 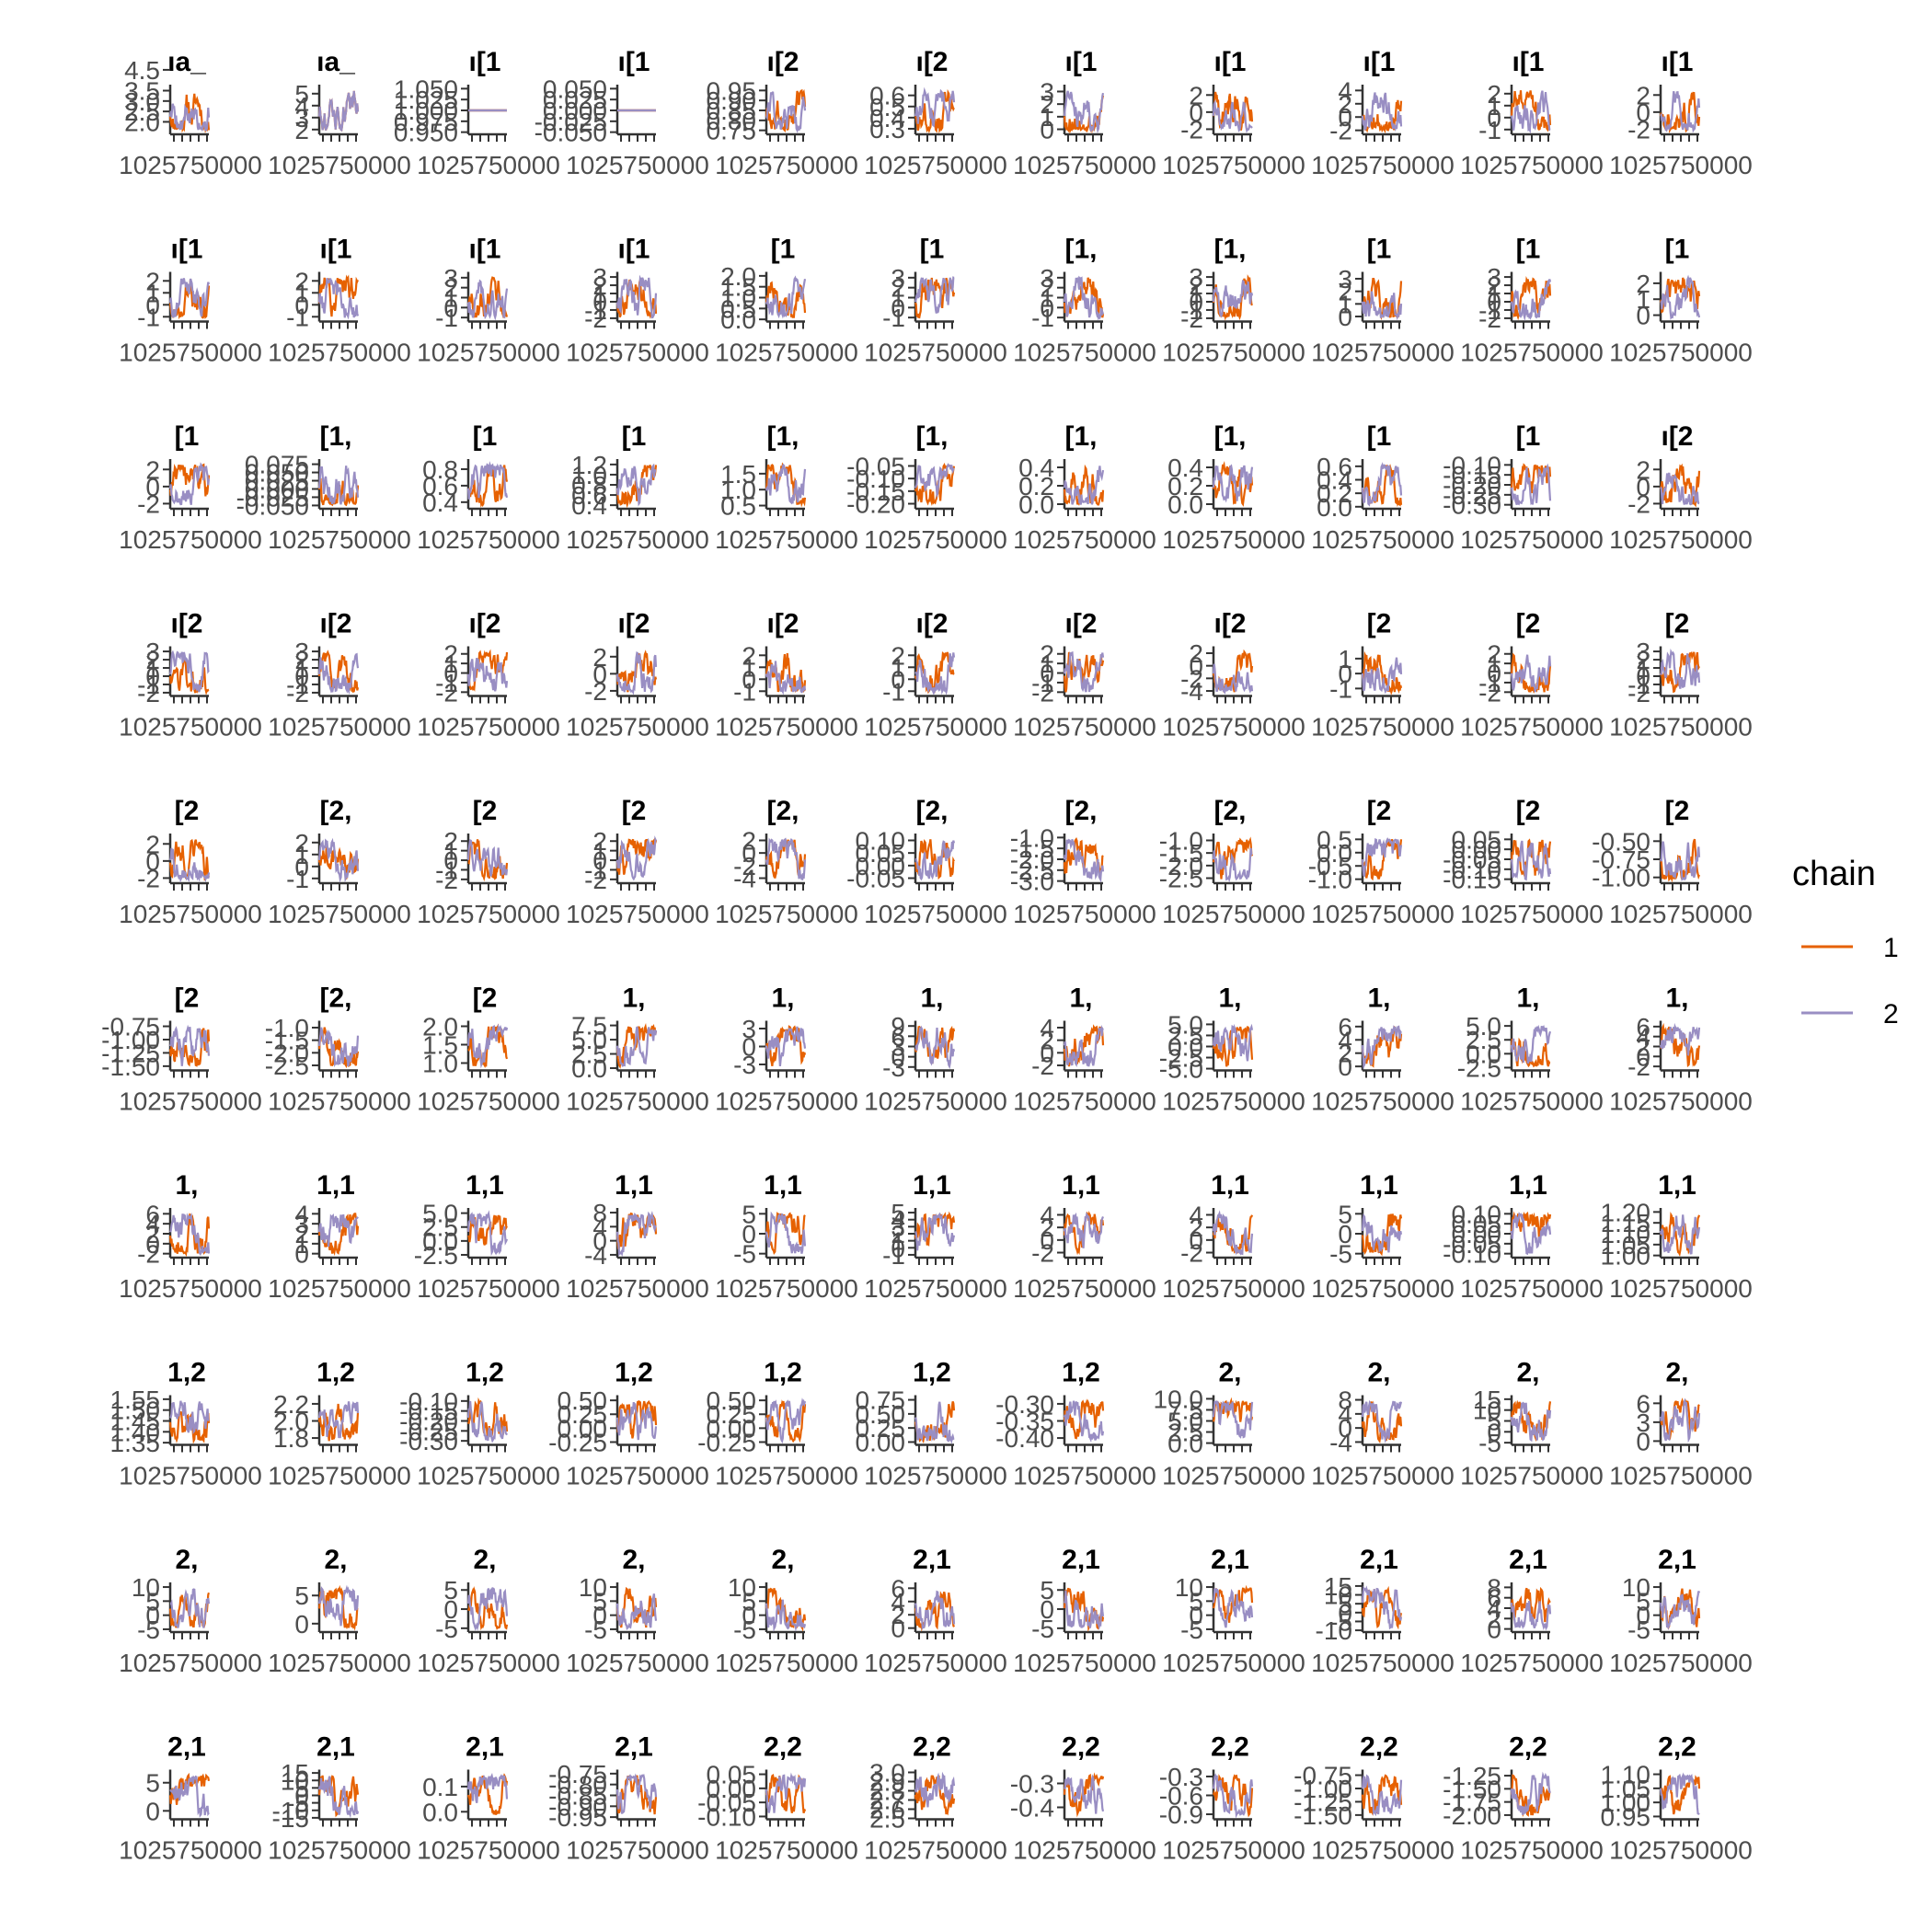 I want to click on y-tick-label: -0.6, so click(x=1181, y=1796).